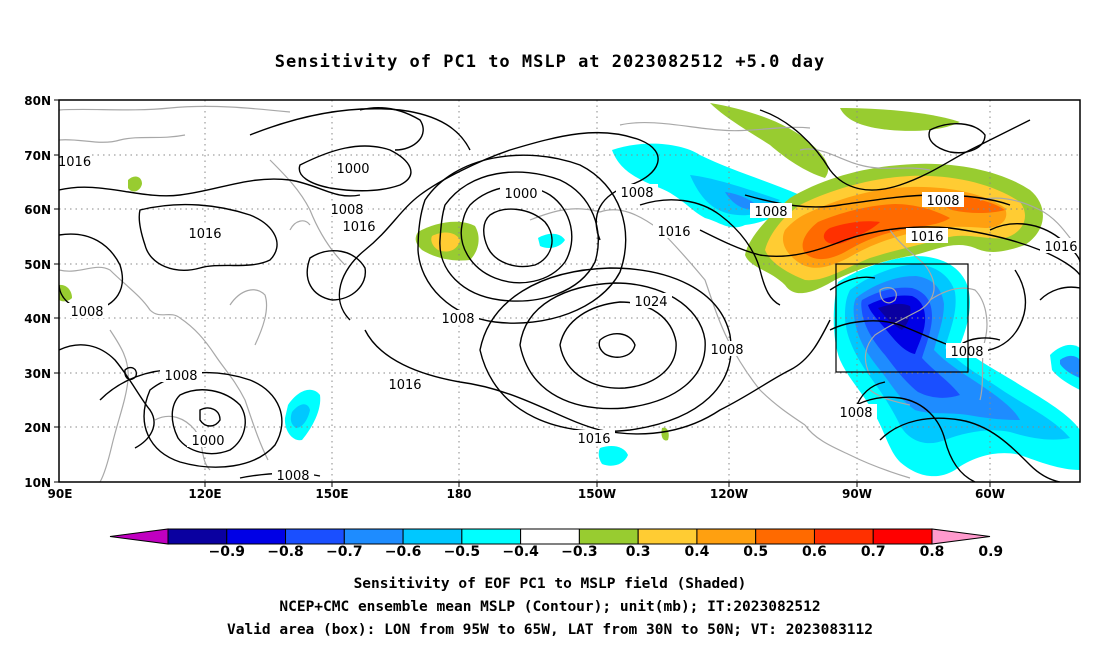 This screenshot has height=655, width=1100. I want to click on colorbar-label: −0.7, so click(344, 552).